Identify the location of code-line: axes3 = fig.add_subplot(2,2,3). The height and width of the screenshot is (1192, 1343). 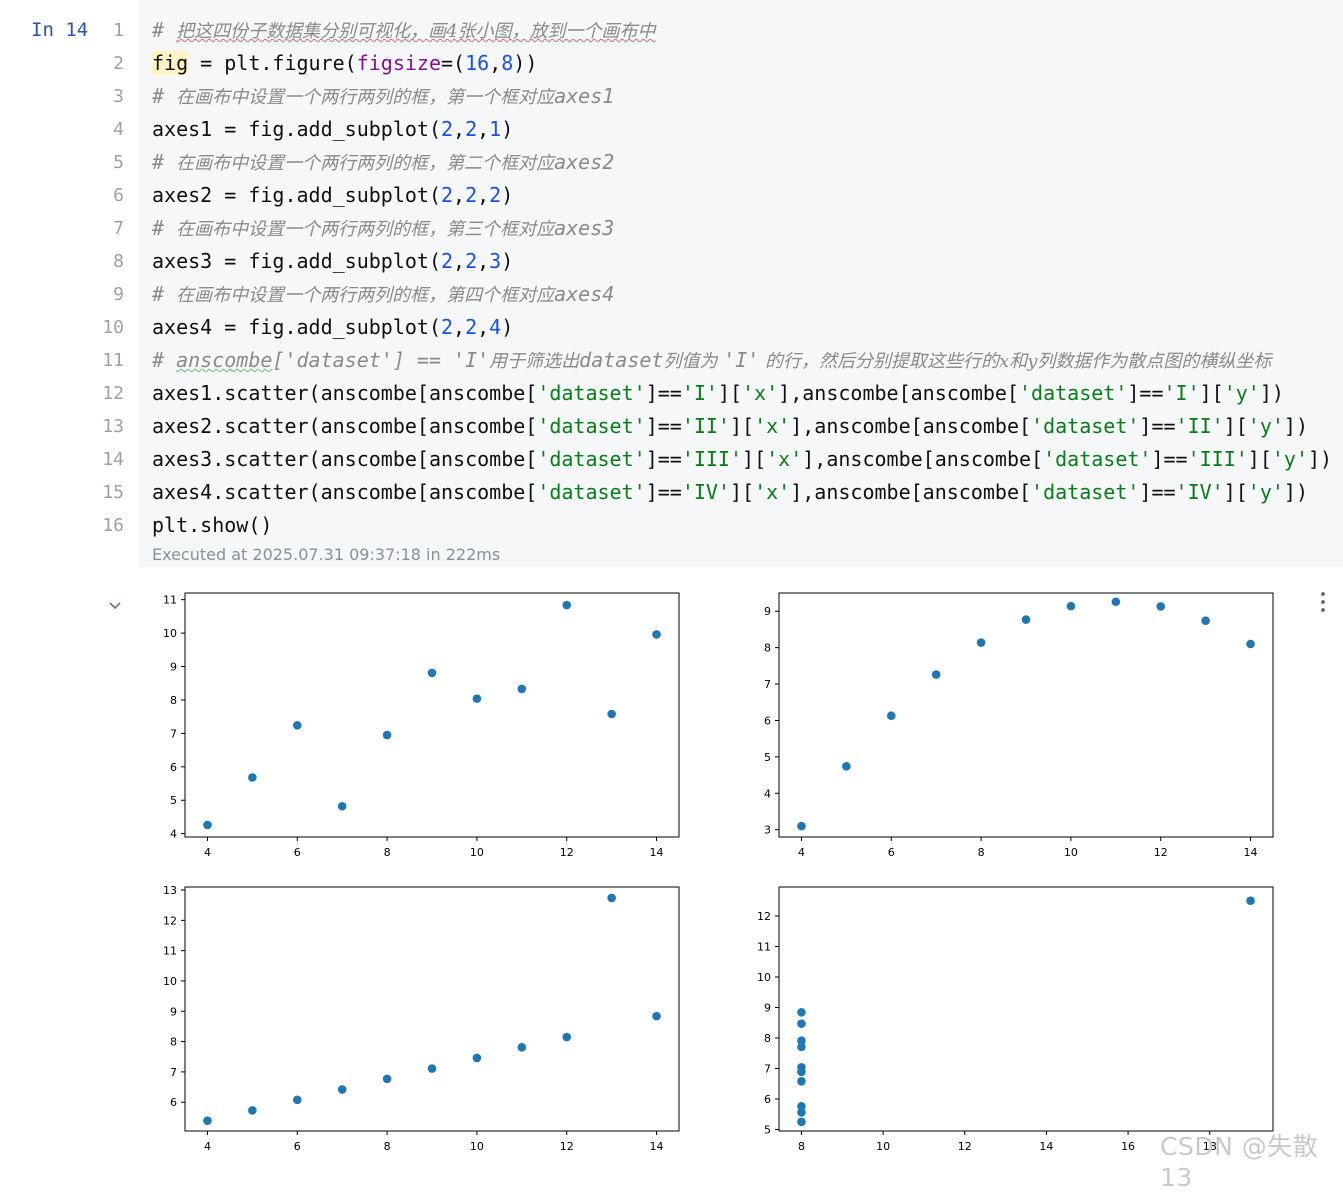
(747, 261).